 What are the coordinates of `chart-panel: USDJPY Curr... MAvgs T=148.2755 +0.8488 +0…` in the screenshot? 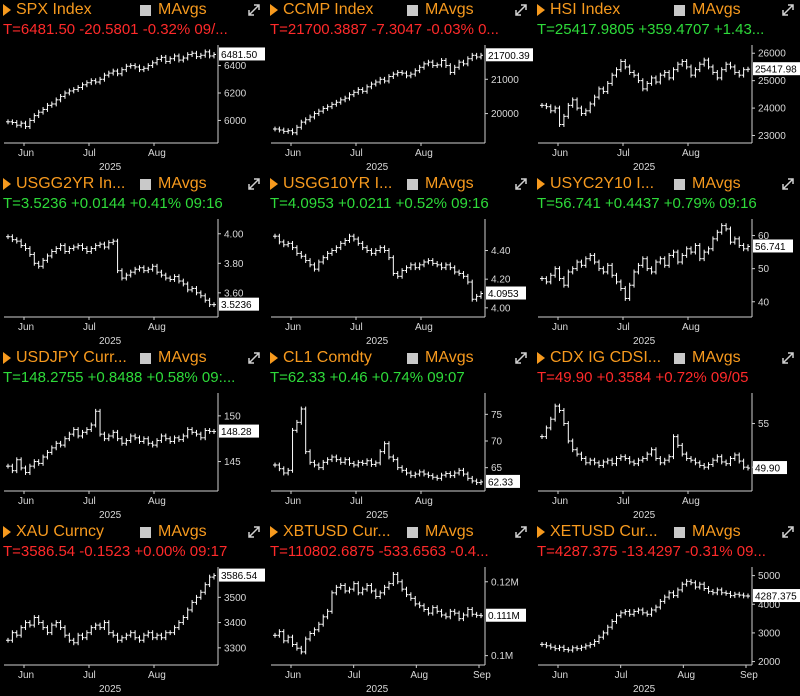 It's located at (133, 435).